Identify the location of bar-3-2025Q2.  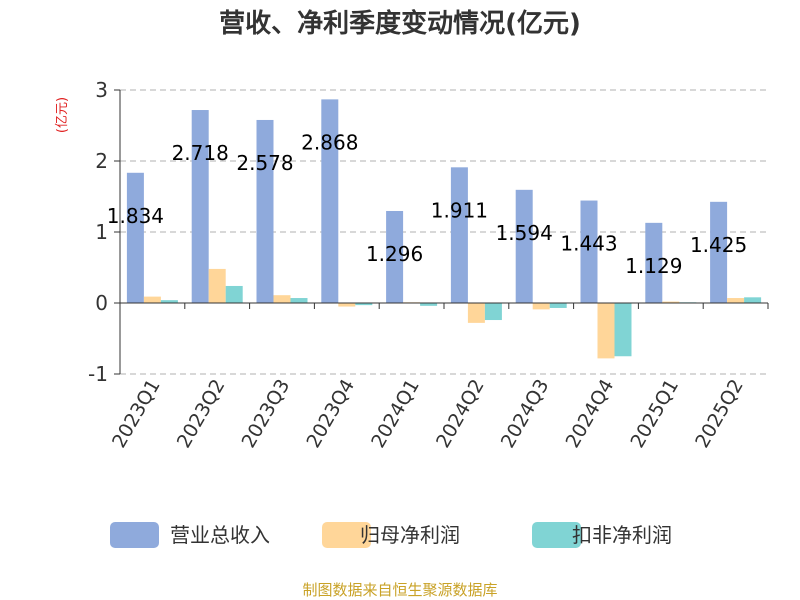
(753, 300).